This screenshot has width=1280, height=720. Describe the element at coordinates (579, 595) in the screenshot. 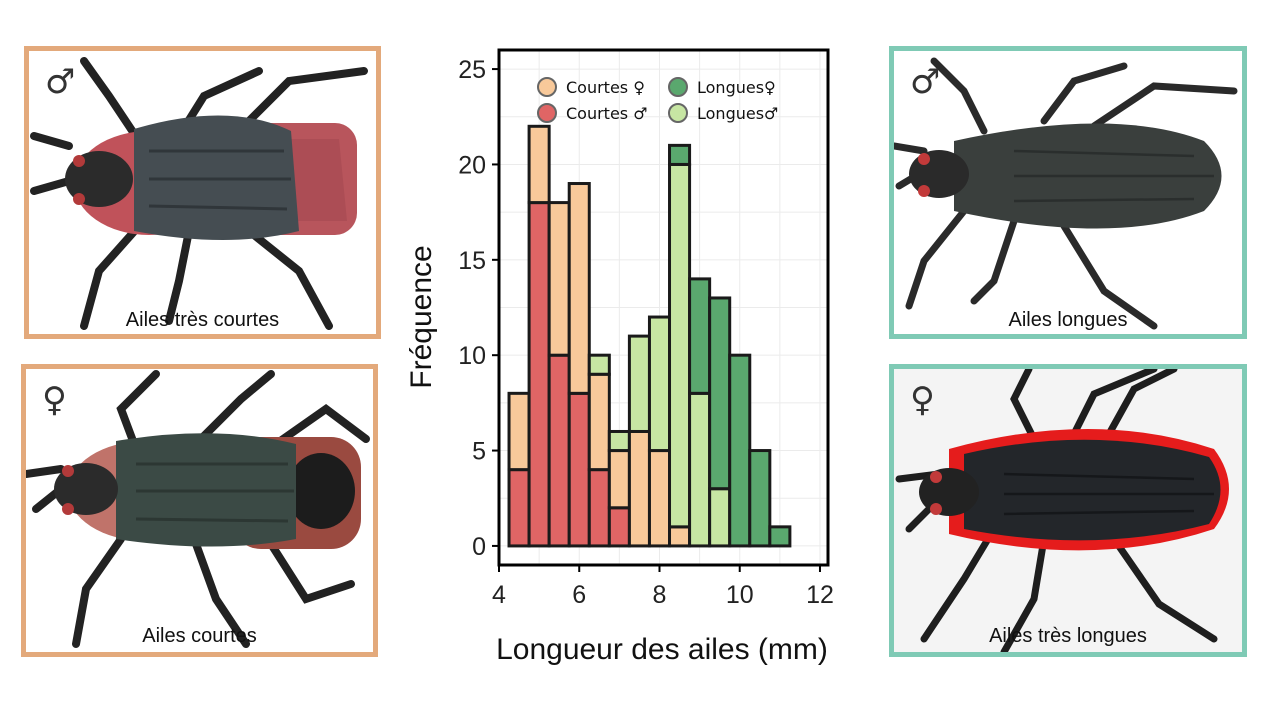

I see `x-tick-label: 6` at that location.